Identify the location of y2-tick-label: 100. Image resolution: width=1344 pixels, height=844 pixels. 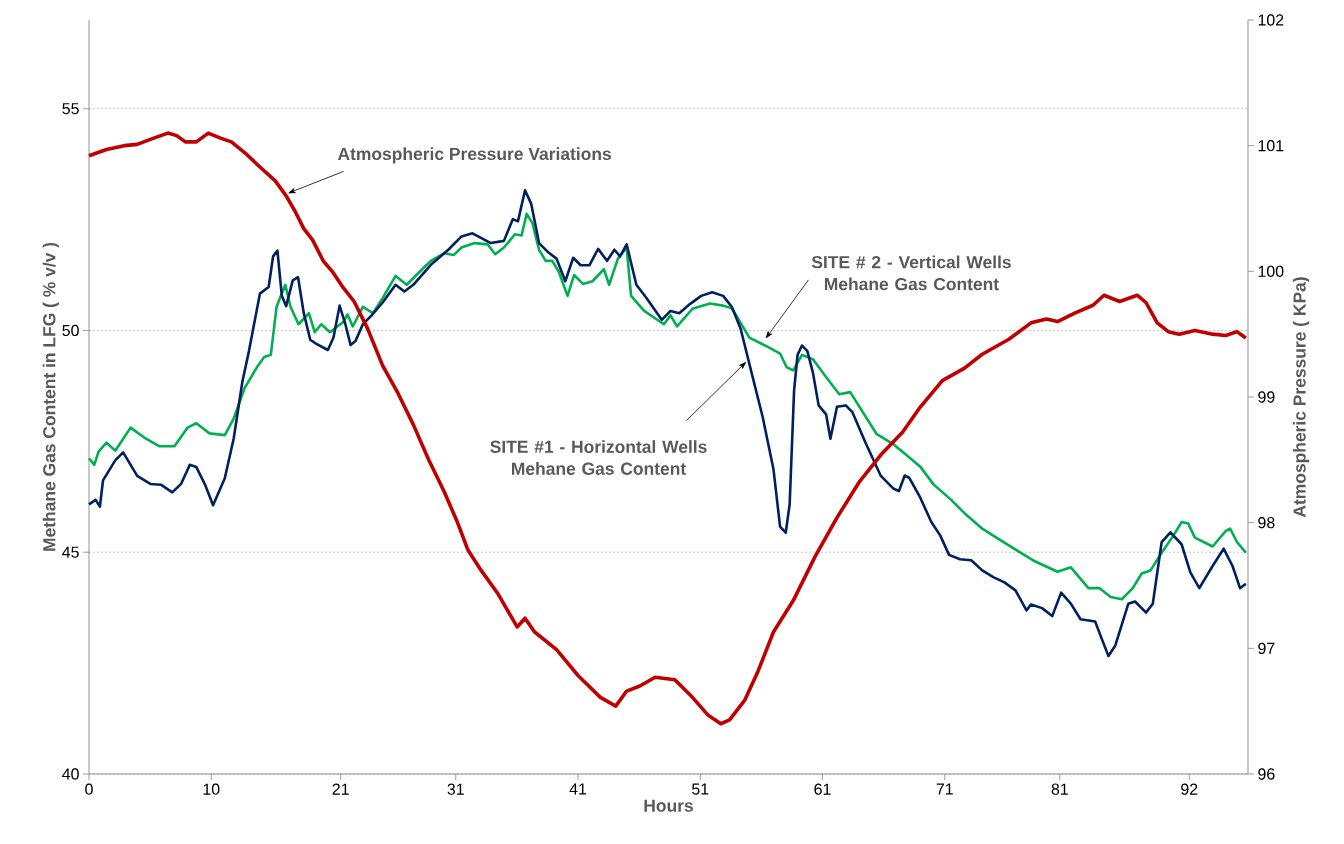
(1271, 271).